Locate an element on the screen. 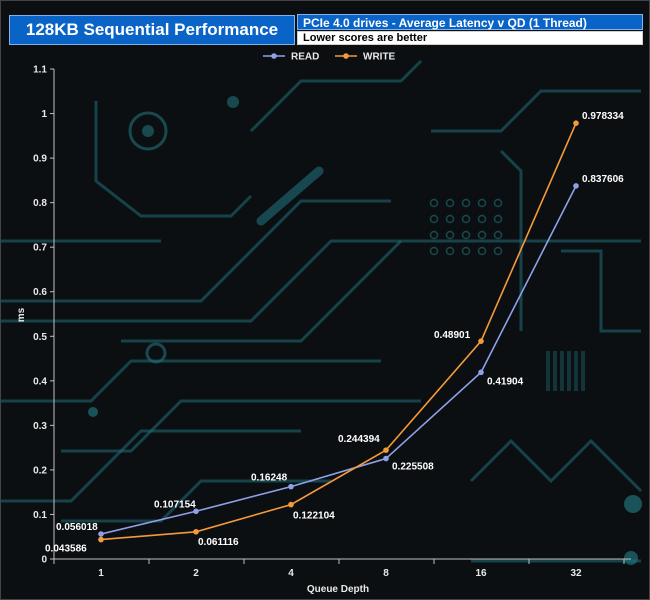 The image size is (650, 600). x-tick-label: 1 is located at coordinates (101, 573).